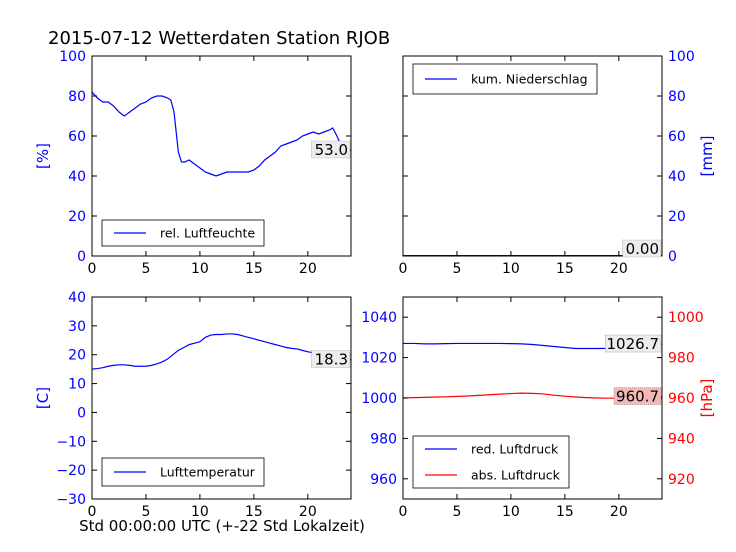  I want to click on value-annotation: 960.7, so click(637, 397).